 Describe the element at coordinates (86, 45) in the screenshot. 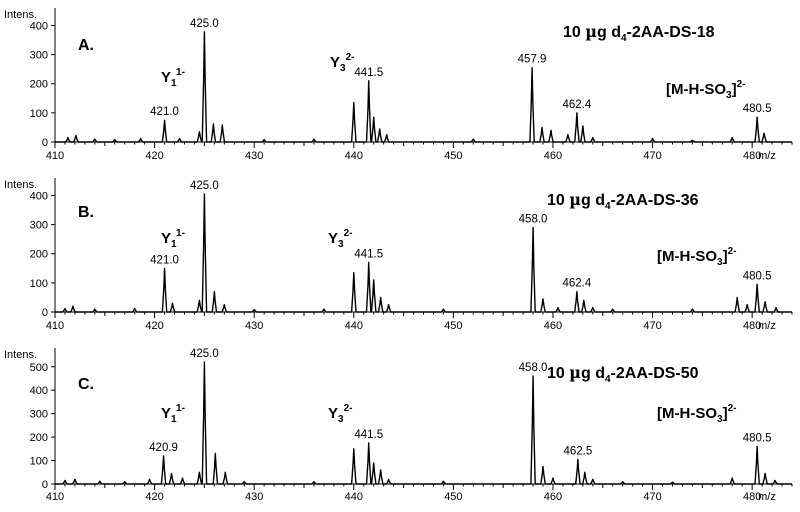

I see `panel-letter: A.` at that location.